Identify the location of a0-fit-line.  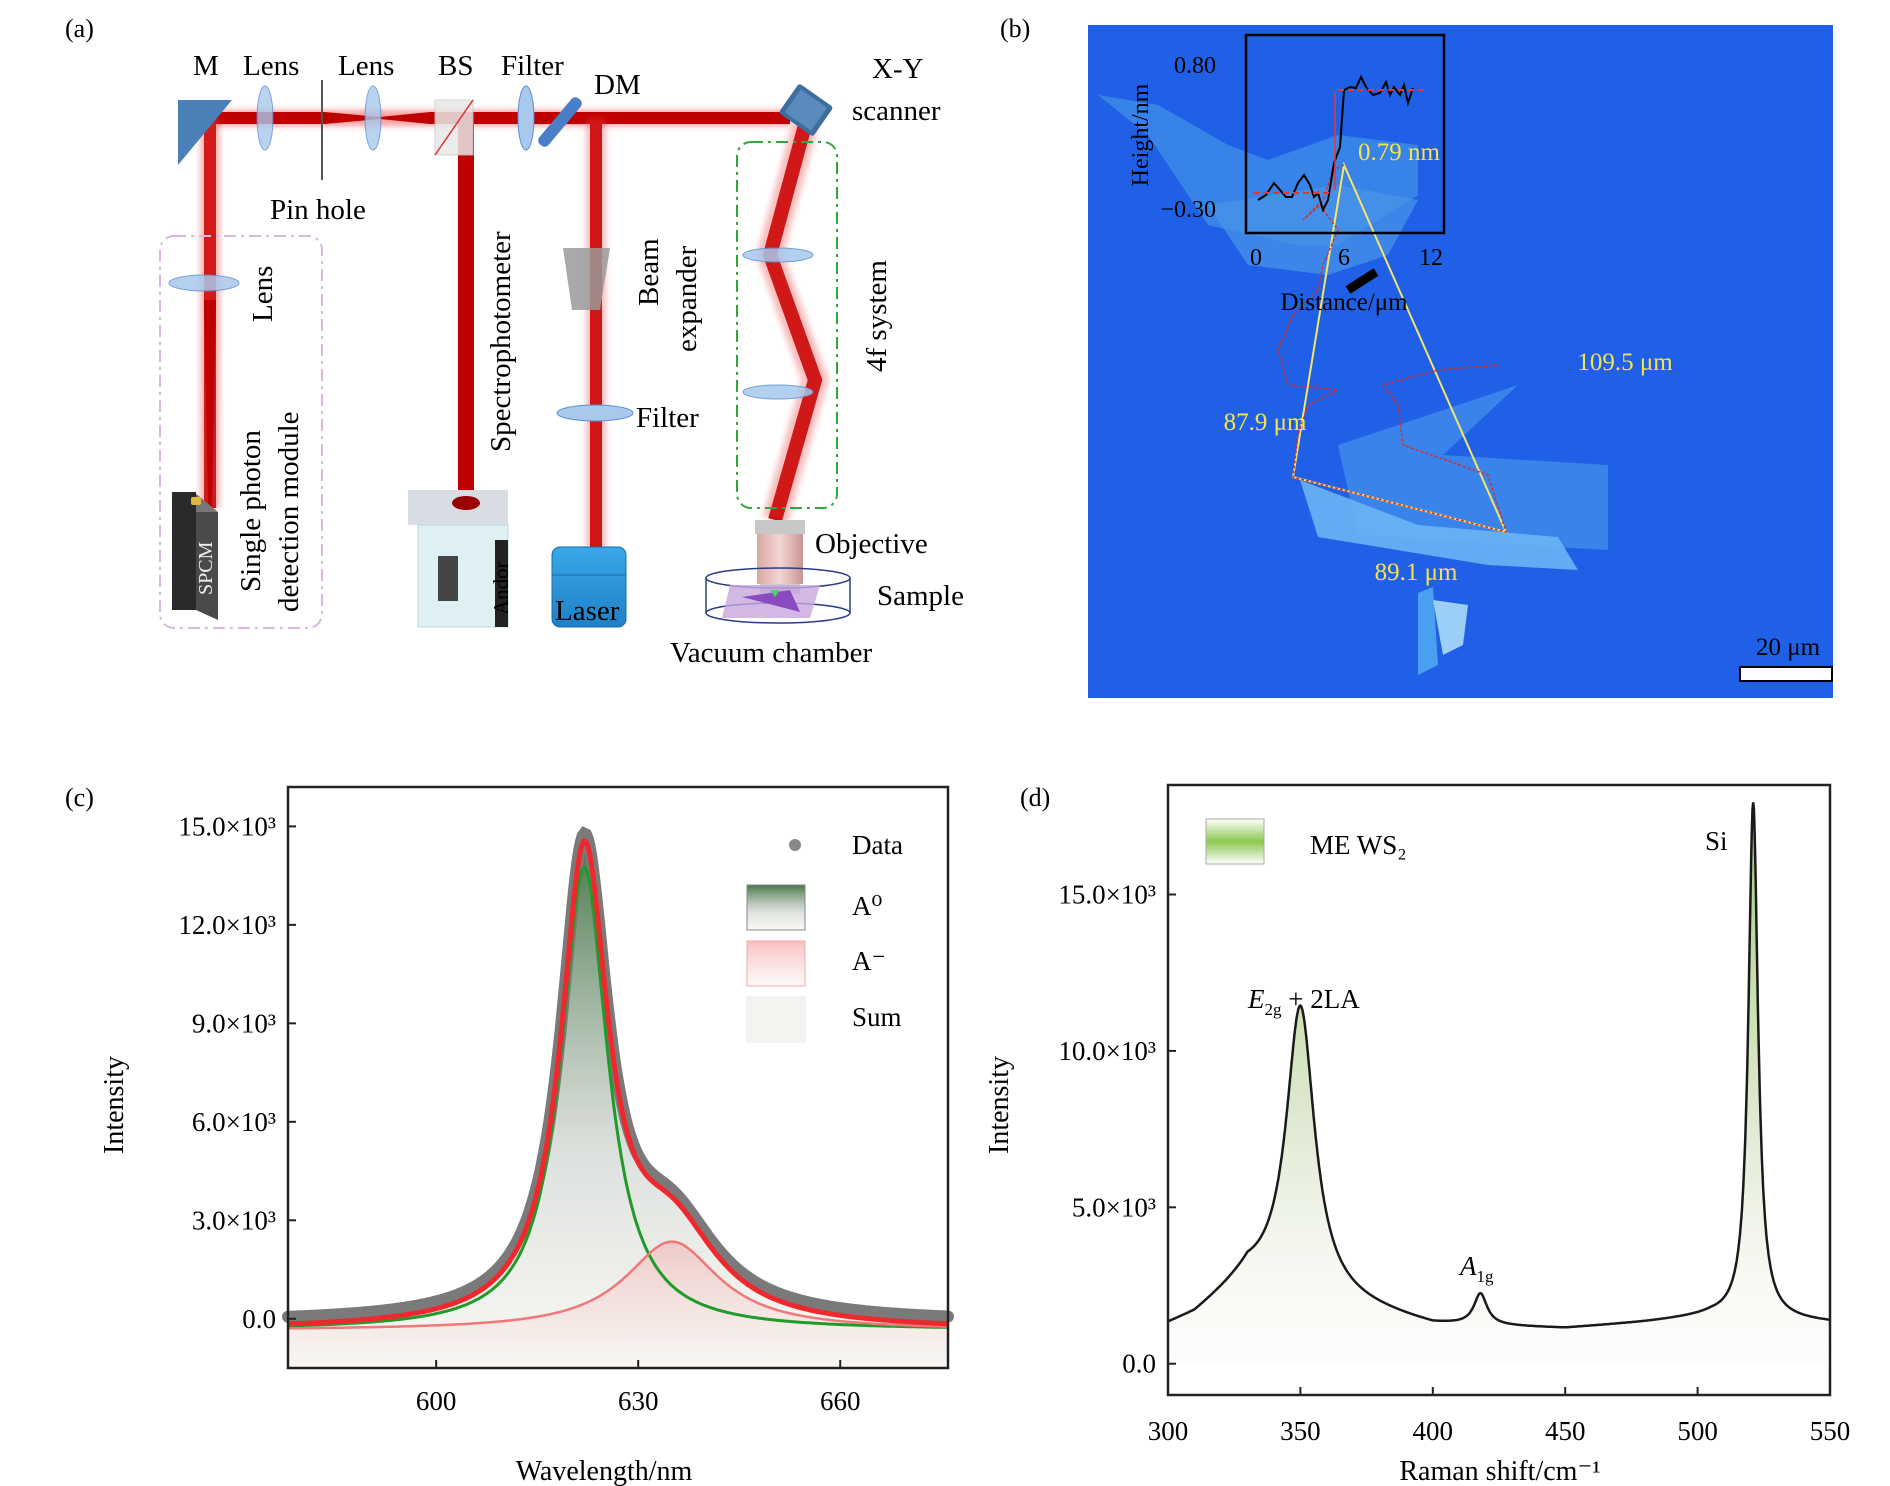
(617, 1097).